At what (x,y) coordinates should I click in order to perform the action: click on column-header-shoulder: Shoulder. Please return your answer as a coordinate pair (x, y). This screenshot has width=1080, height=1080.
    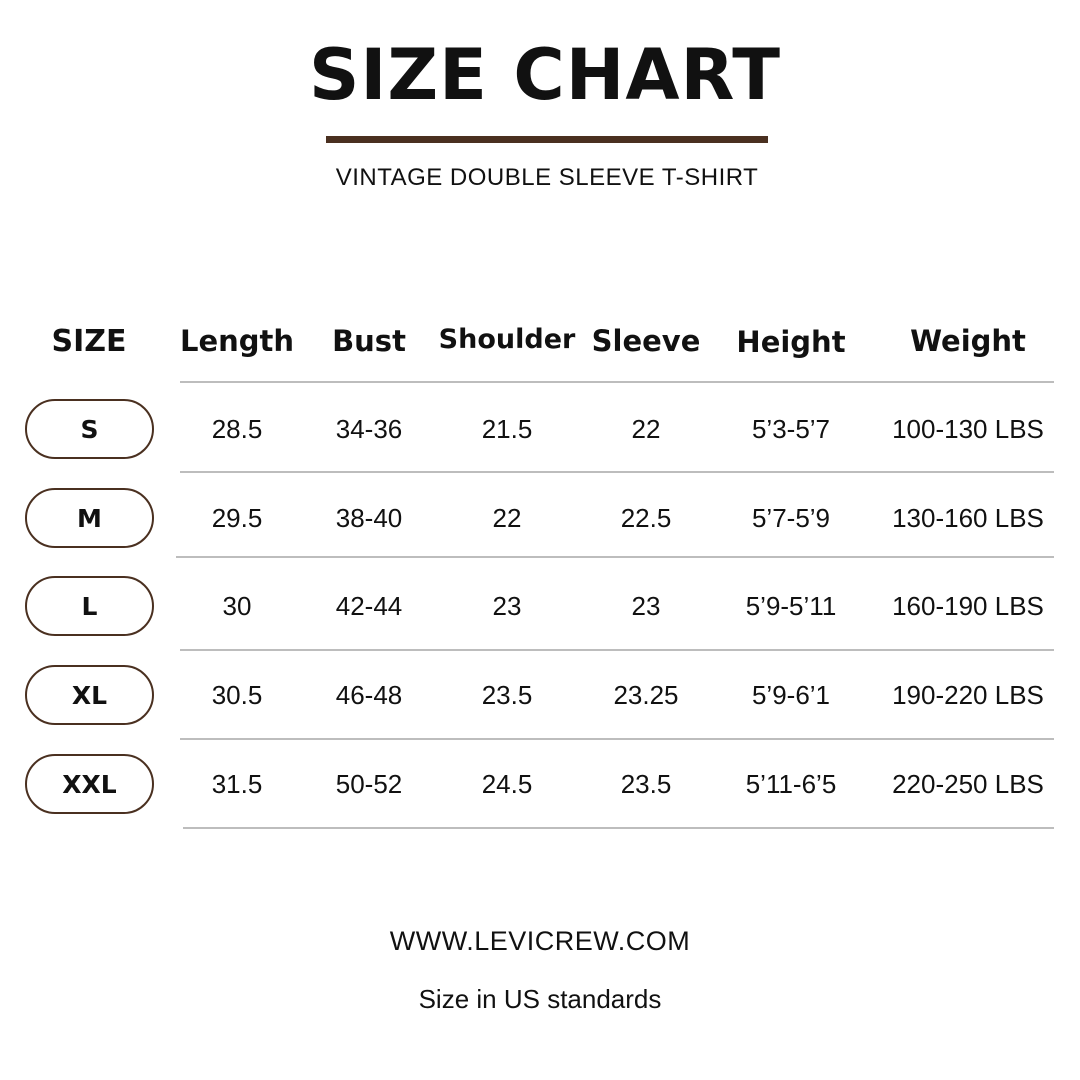
    Looking at the image, I should click on (507, 339).